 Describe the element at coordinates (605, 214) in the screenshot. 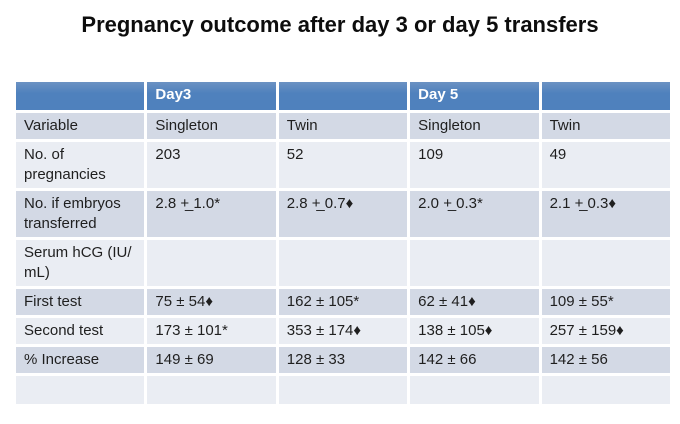

I see `value-cell: 2.1 +̲ 0.3♦` at that location.